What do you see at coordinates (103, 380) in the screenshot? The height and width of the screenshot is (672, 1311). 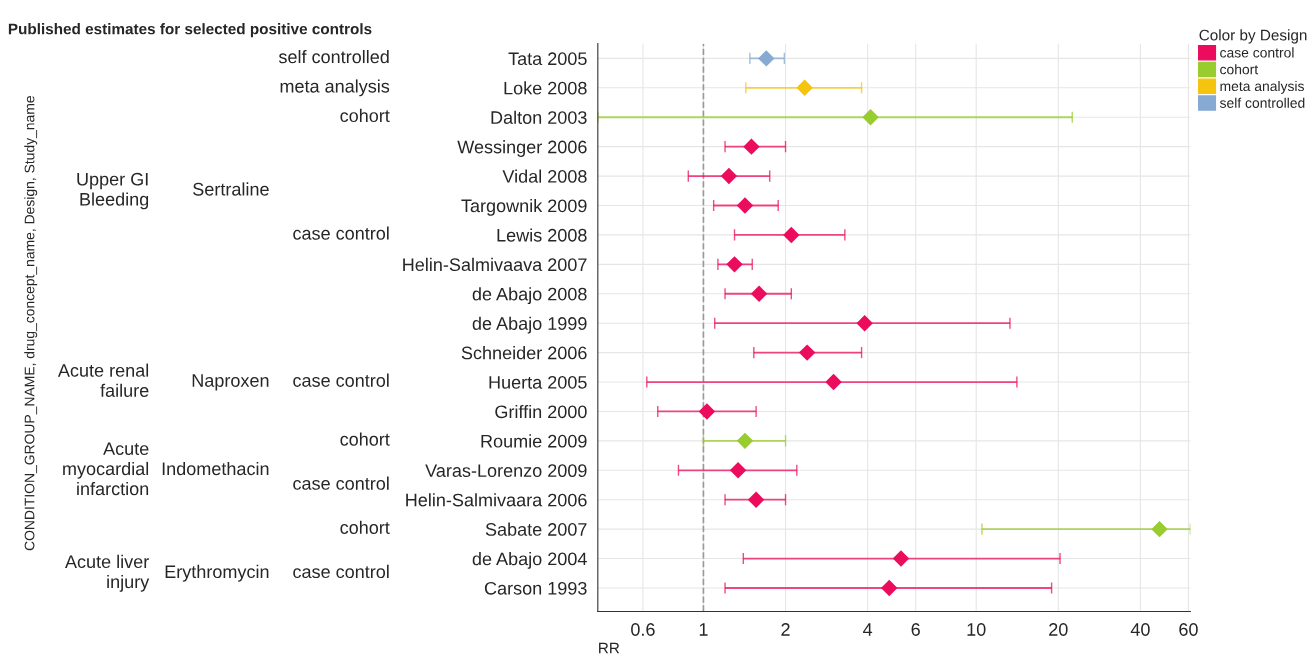 I see `text: Acute renal failure` at bounding box center [103, 380].